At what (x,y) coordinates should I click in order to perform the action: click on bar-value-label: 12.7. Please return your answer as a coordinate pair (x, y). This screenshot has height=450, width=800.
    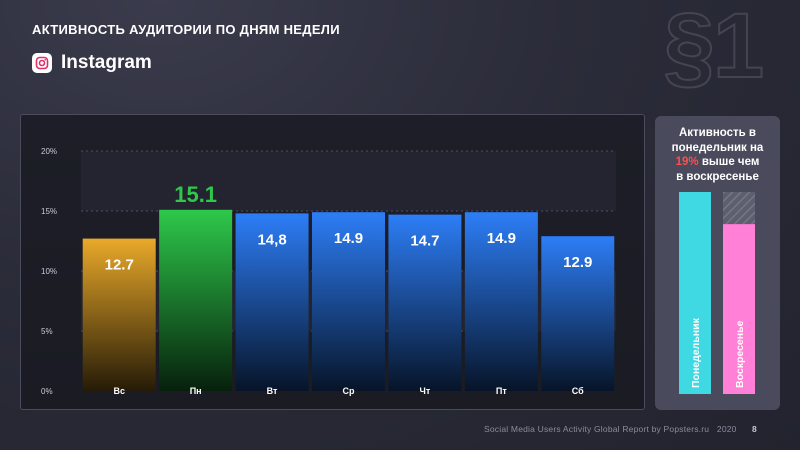
    Looking at the image, I should click on (119, 265).